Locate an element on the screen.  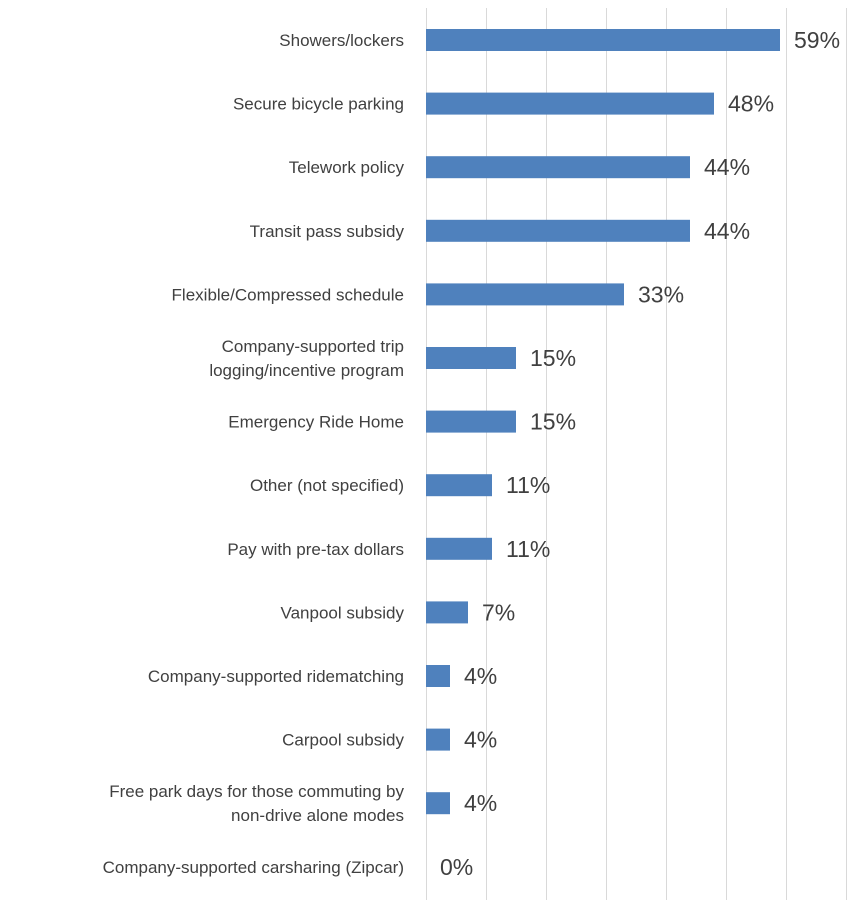
data-label: 59% is located at coordinates (817, 40).